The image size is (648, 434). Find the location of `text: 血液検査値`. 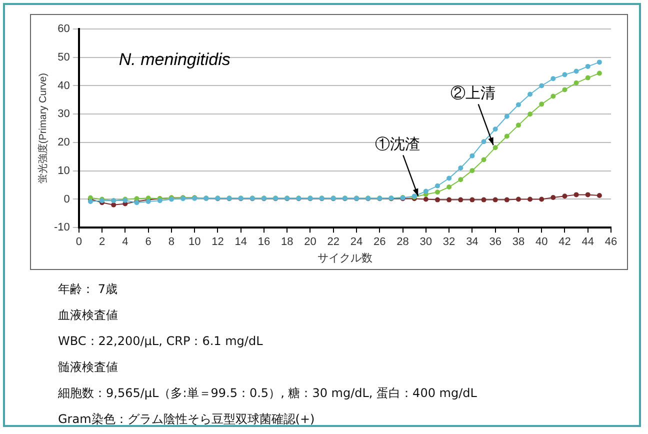

text: 血液検査値 is located at coordinates (88, 315).